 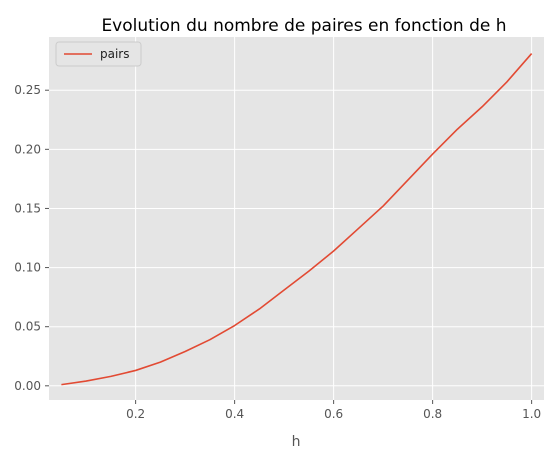 What do you see at coordinates (333, 414) in the screenshot?
I see `x-tick-label: 0.6` at bounding box center [333, 414].